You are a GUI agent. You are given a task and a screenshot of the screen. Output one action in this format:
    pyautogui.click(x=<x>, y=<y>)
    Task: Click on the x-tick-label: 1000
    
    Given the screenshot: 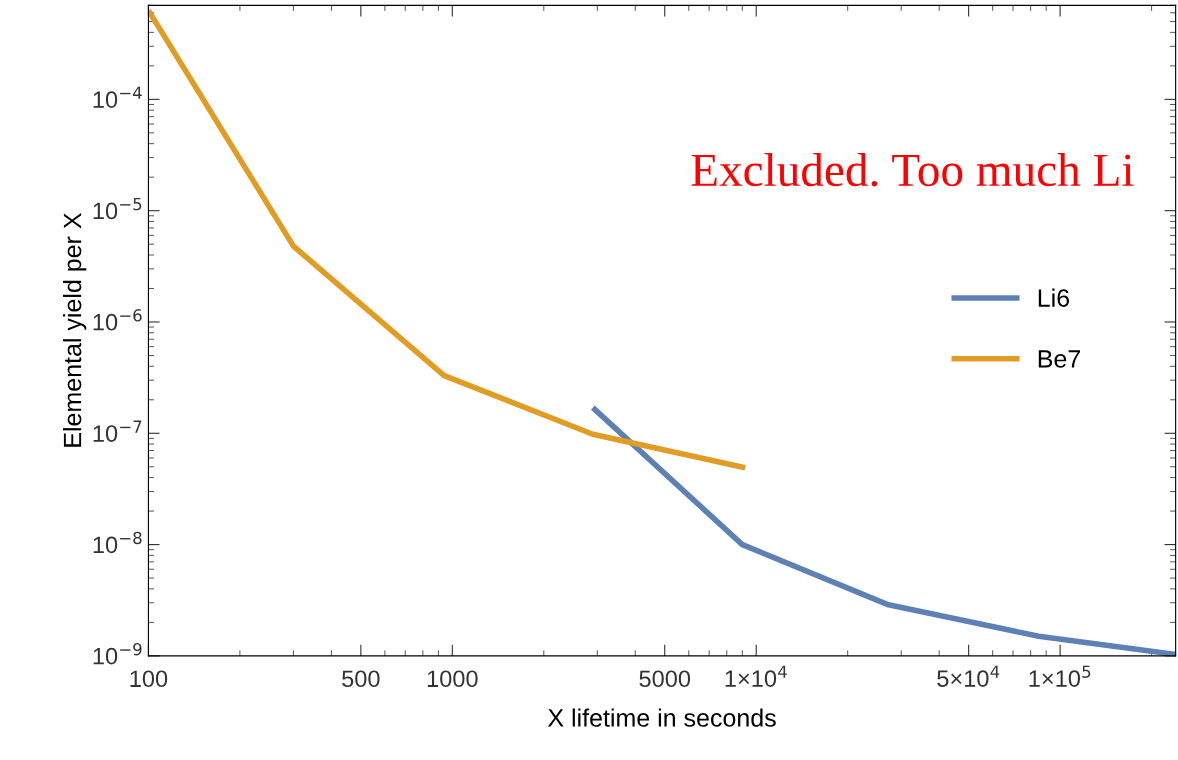 What is the action you would take?
    pyautogui.click(x=452, y=679)
    